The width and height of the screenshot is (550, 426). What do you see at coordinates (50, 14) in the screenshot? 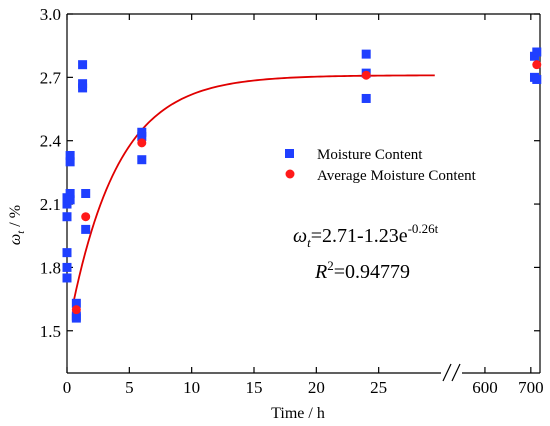
I see `y-tick-label: 3.0` at bounding box center [50, 14].